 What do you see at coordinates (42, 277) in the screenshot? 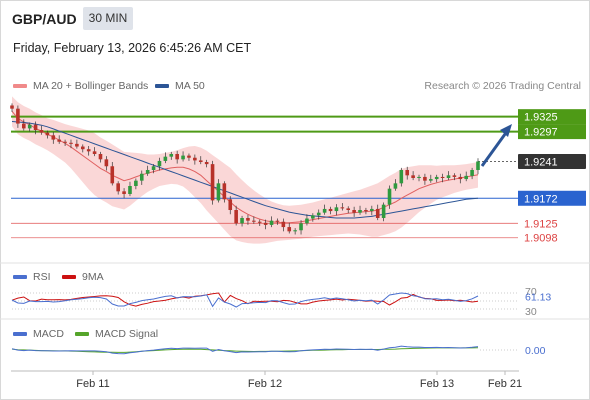
I see `legend-rsi-label: RSI` at bounding box center [42, 277].